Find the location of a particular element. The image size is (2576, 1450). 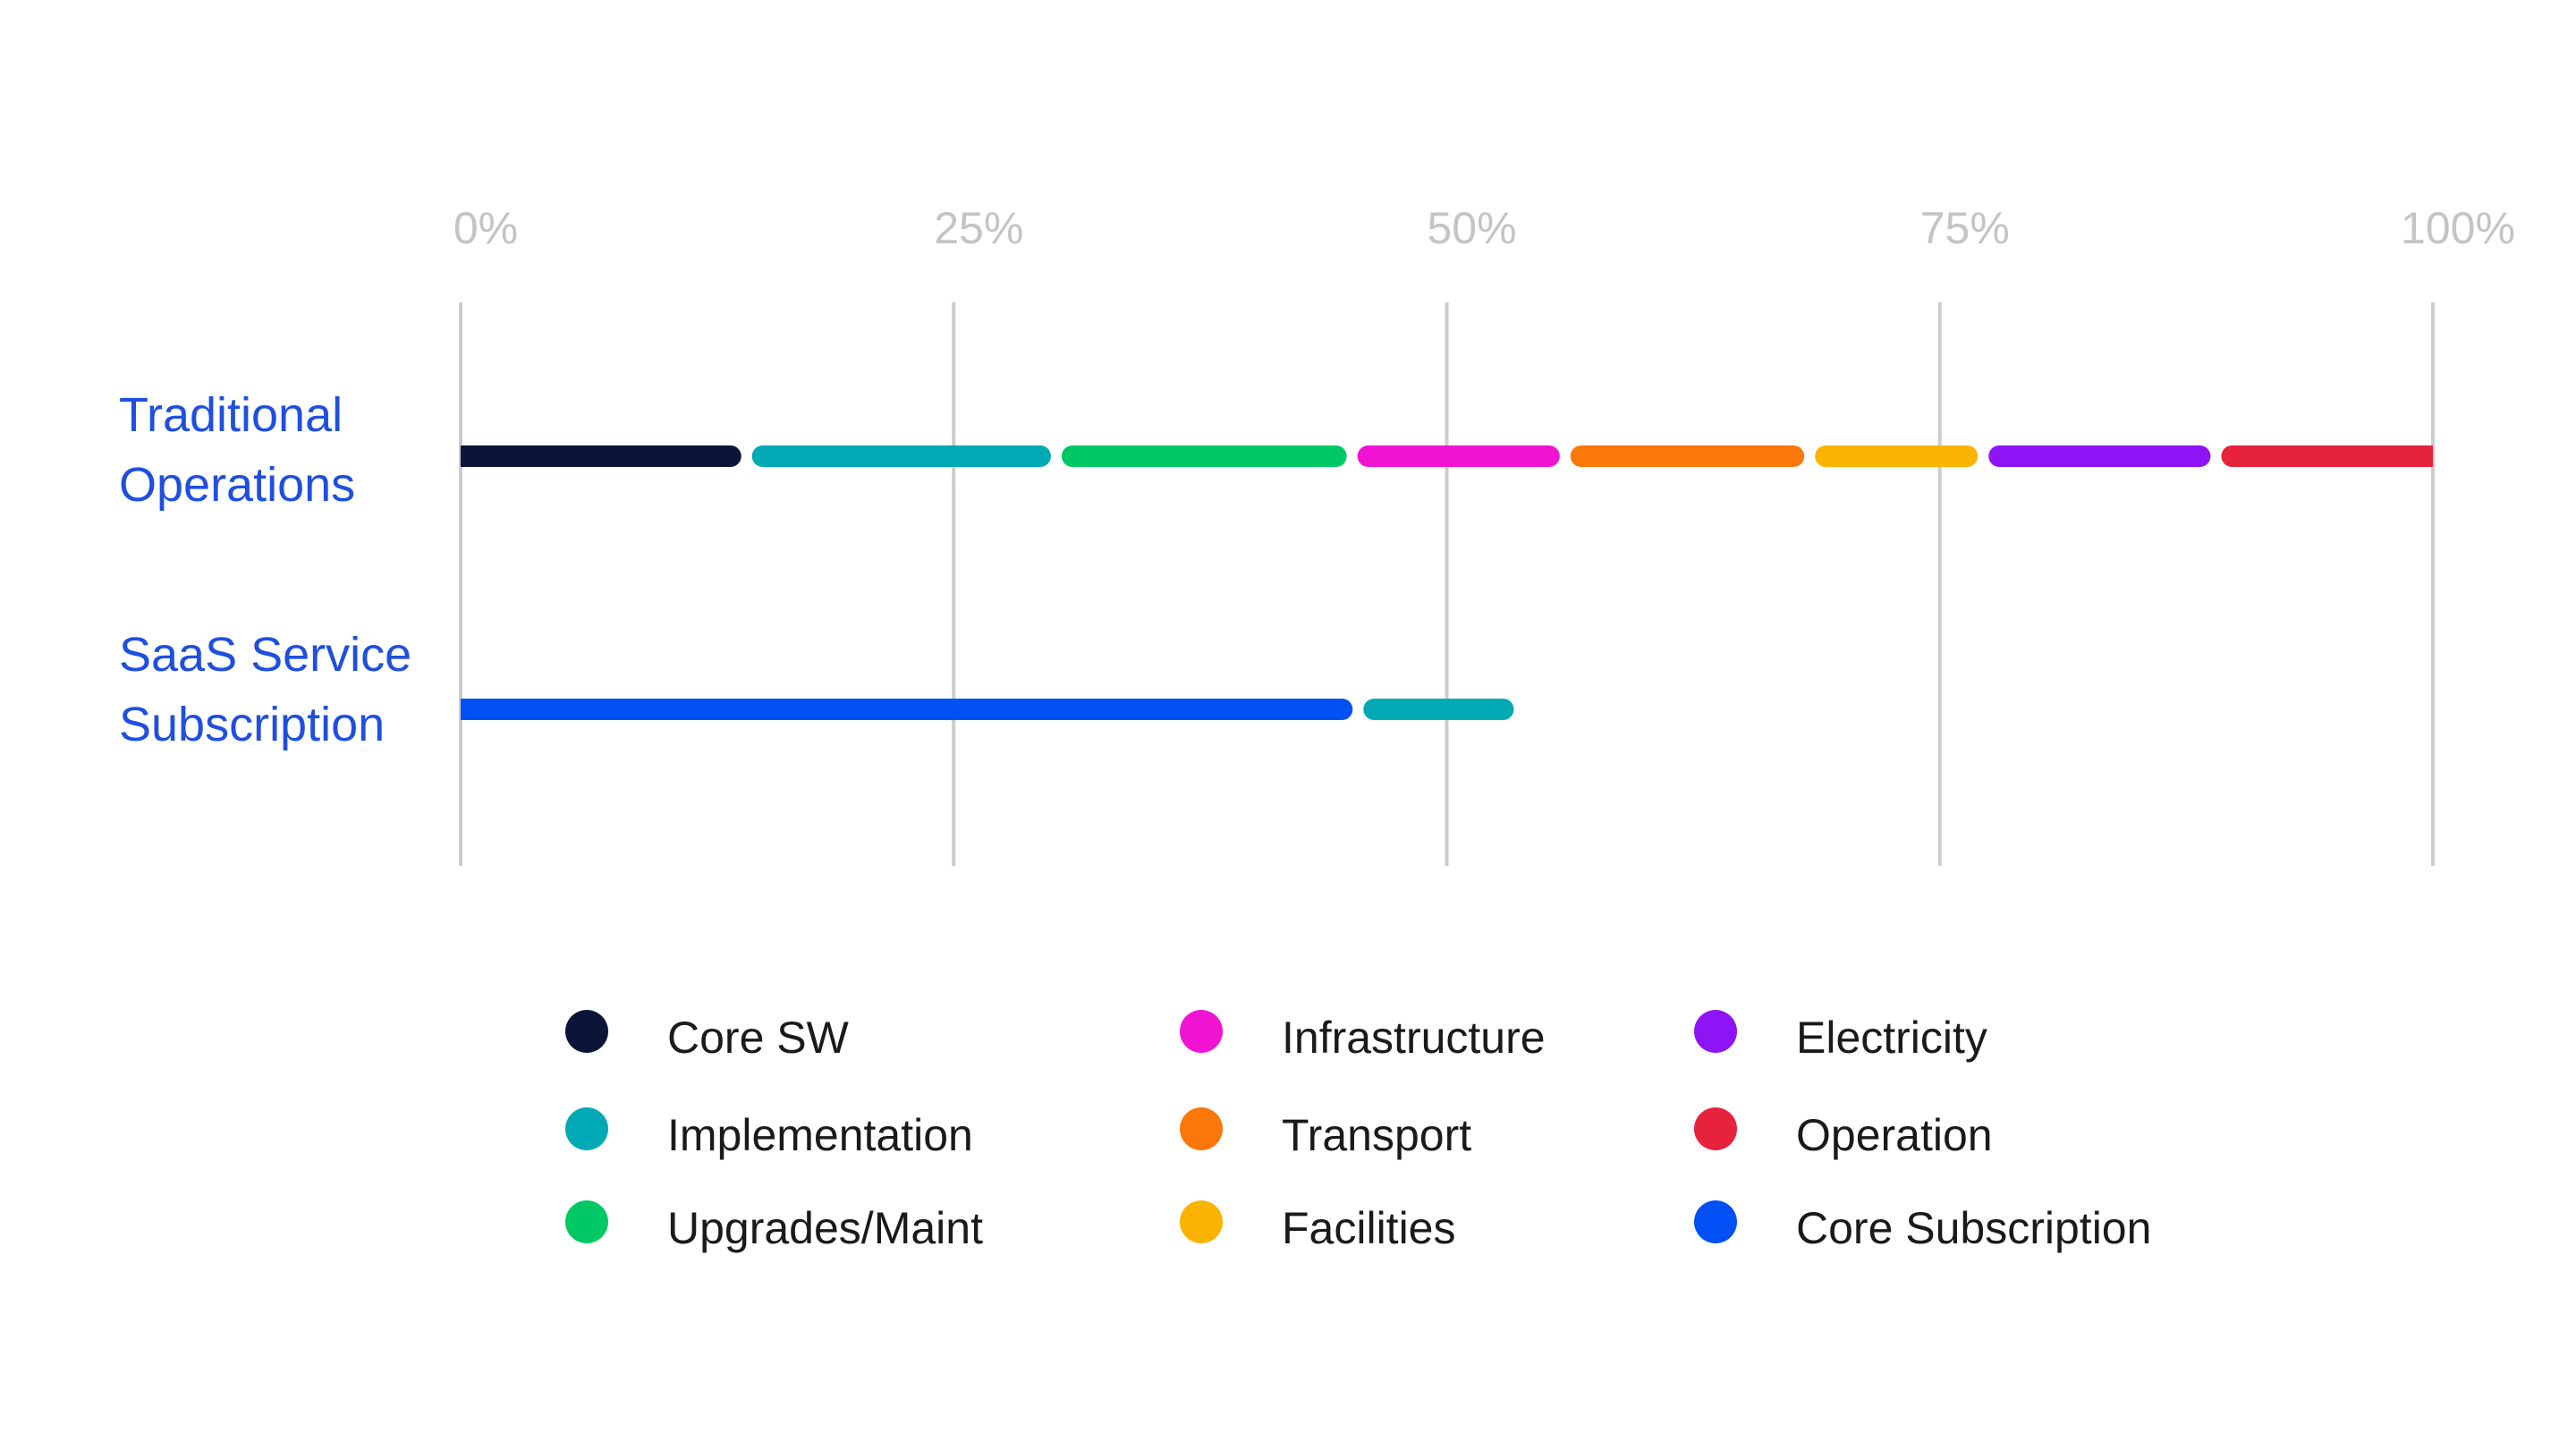

legend-item-infrastructure: Infrastructure is located at coordinates (1363, 1036).